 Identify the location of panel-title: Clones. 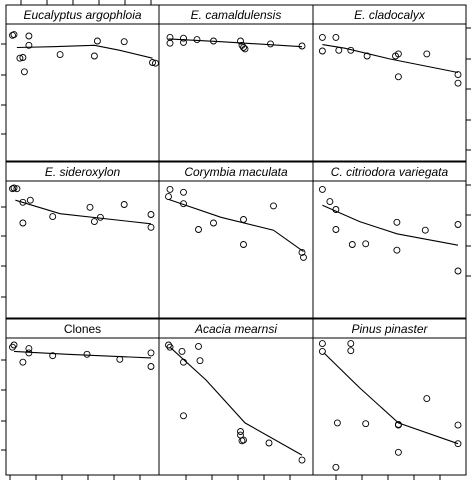
(82, 329).